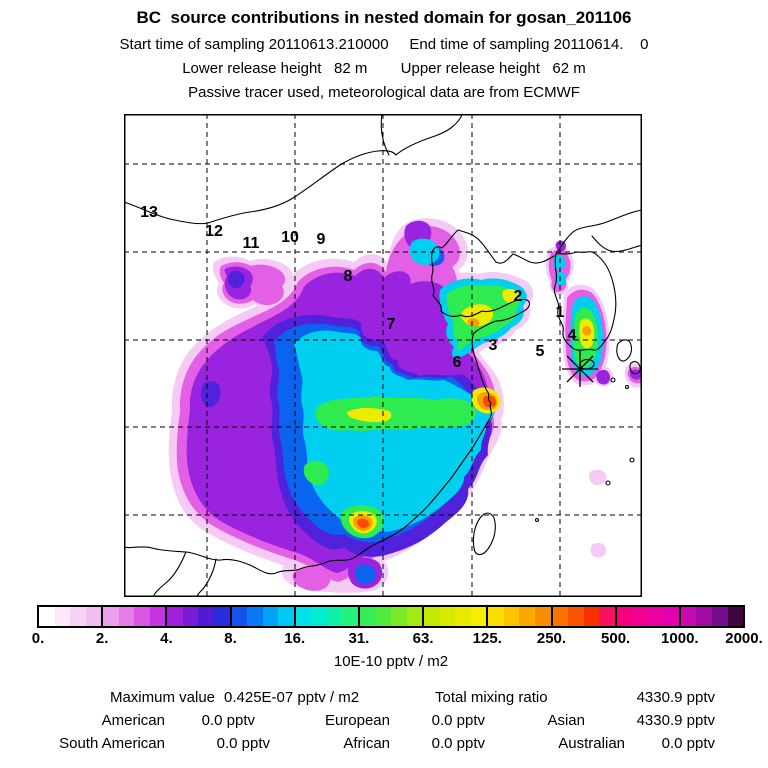  What do you see at coordinates (292, 697) in the screenshot?
I see `max-value: 0.425E-07 pptv / m2` at bounding box center [292, 697].